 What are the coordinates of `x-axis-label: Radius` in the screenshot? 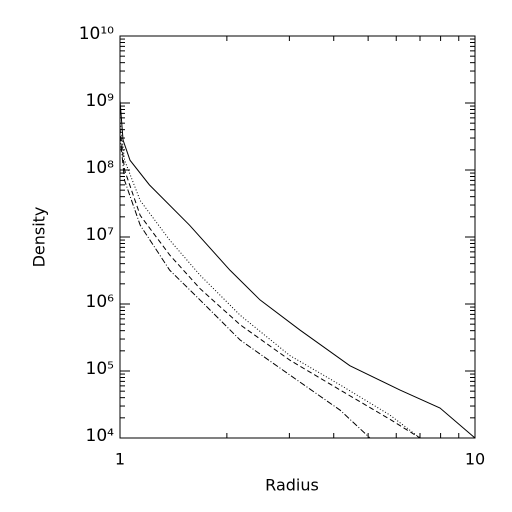 It's located at (292, 485).